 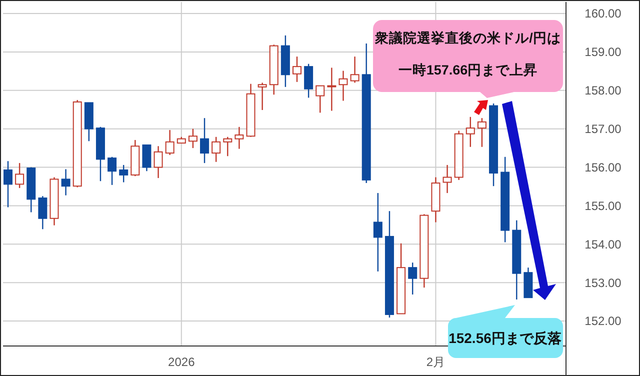 What do you see at coordinates (603, 205) in the screenshot?
I see `y-tick-label: 155.00` at bounding box center [603, 205].